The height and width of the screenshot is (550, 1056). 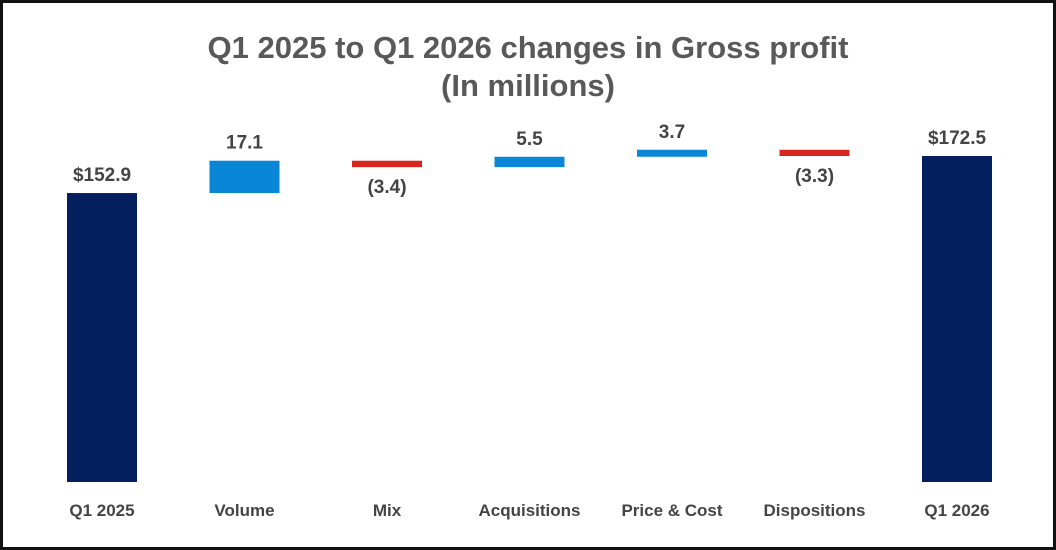 I want to click on category-label-volume: Volume, so click(x=244, y=510).